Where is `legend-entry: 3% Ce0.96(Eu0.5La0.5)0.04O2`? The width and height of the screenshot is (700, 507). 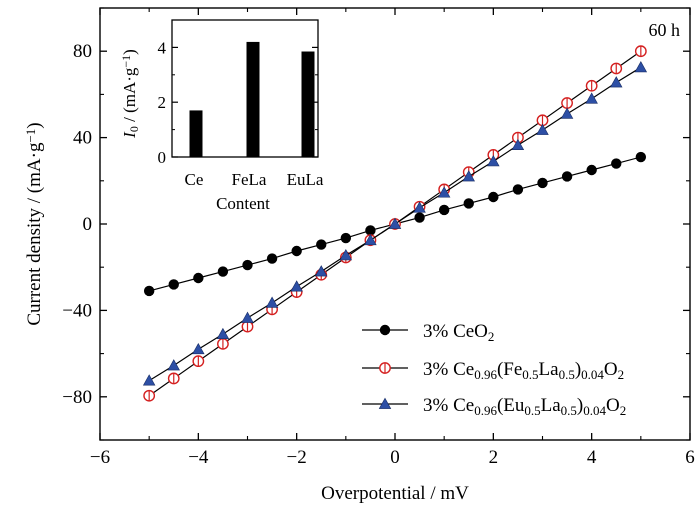
legend-entry: 3% Ce0.96(Eu0.5La0.5)0.04O2 is located at coordinates (494, 406).